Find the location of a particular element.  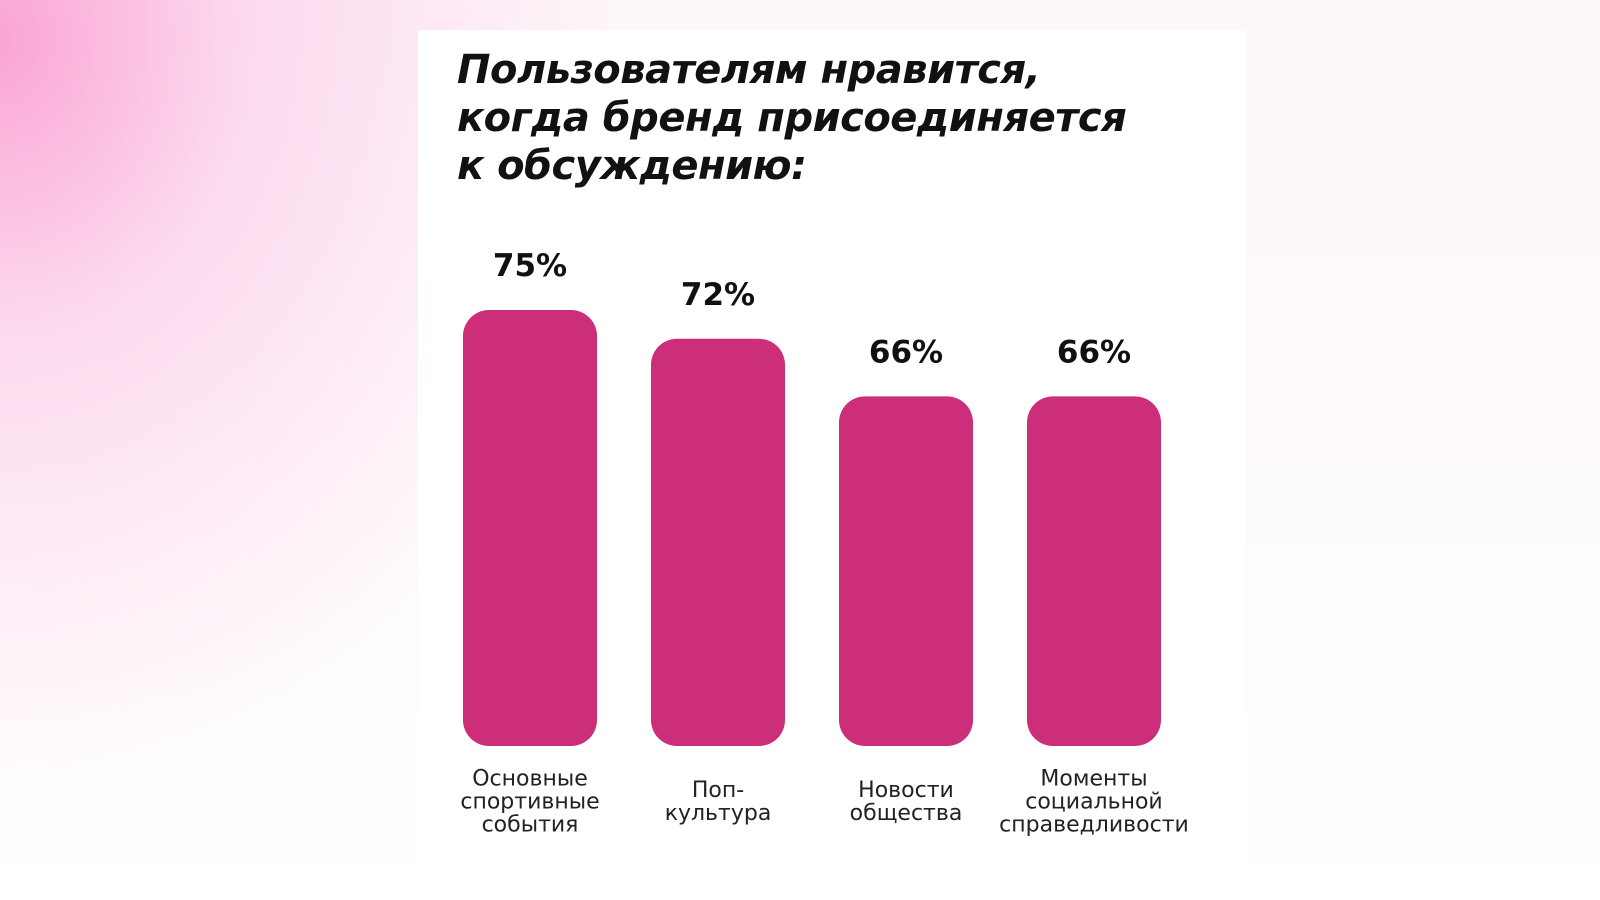

category-label-4-line-1: Моменты is located at coordinates (1093, 779).